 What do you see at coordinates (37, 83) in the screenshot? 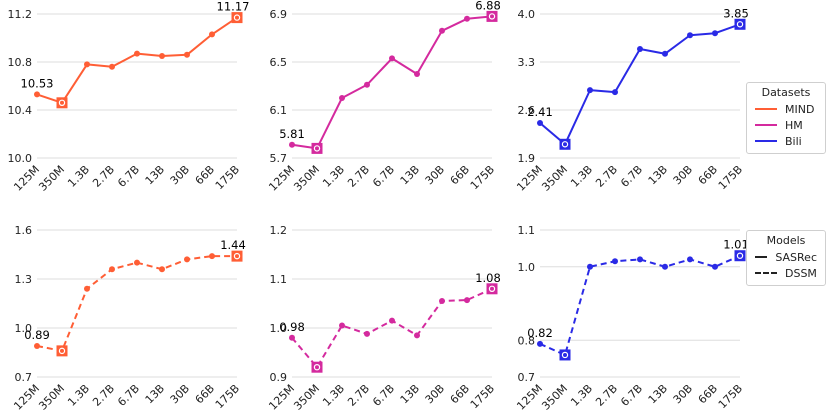
I see `data-label: 10.53` at bounding box center [37, 83].